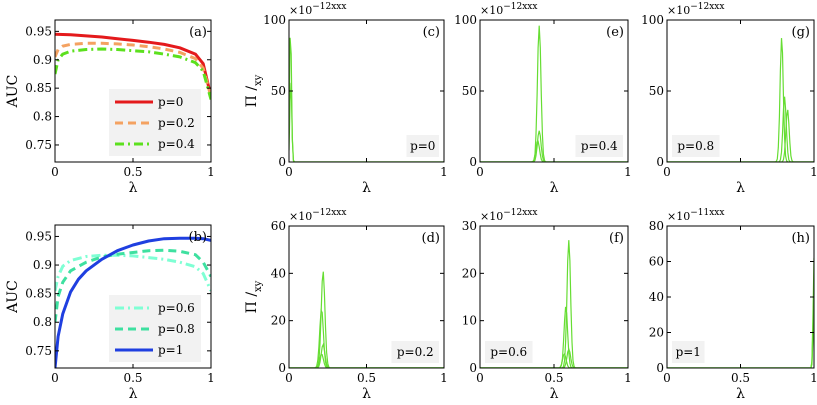 This screenshot has width=817, height=405. I want to click on plot-area-a, so click(133, 66).